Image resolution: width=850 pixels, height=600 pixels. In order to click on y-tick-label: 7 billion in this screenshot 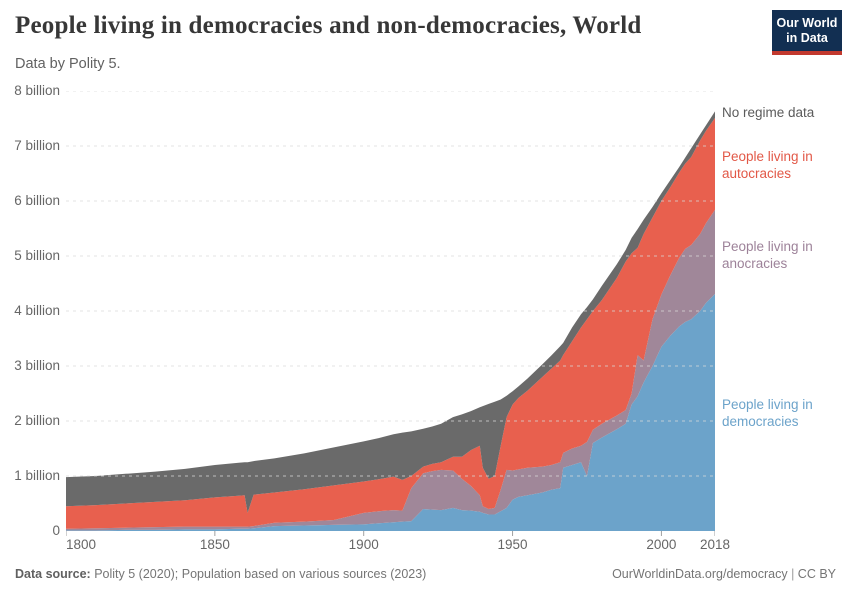, I will do `click(37, 145)`.